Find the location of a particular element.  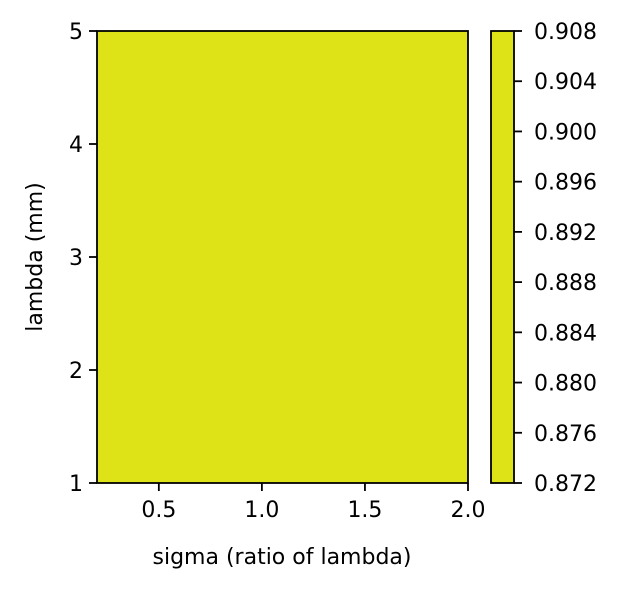

colorbar is located at coordinates (502, 257).